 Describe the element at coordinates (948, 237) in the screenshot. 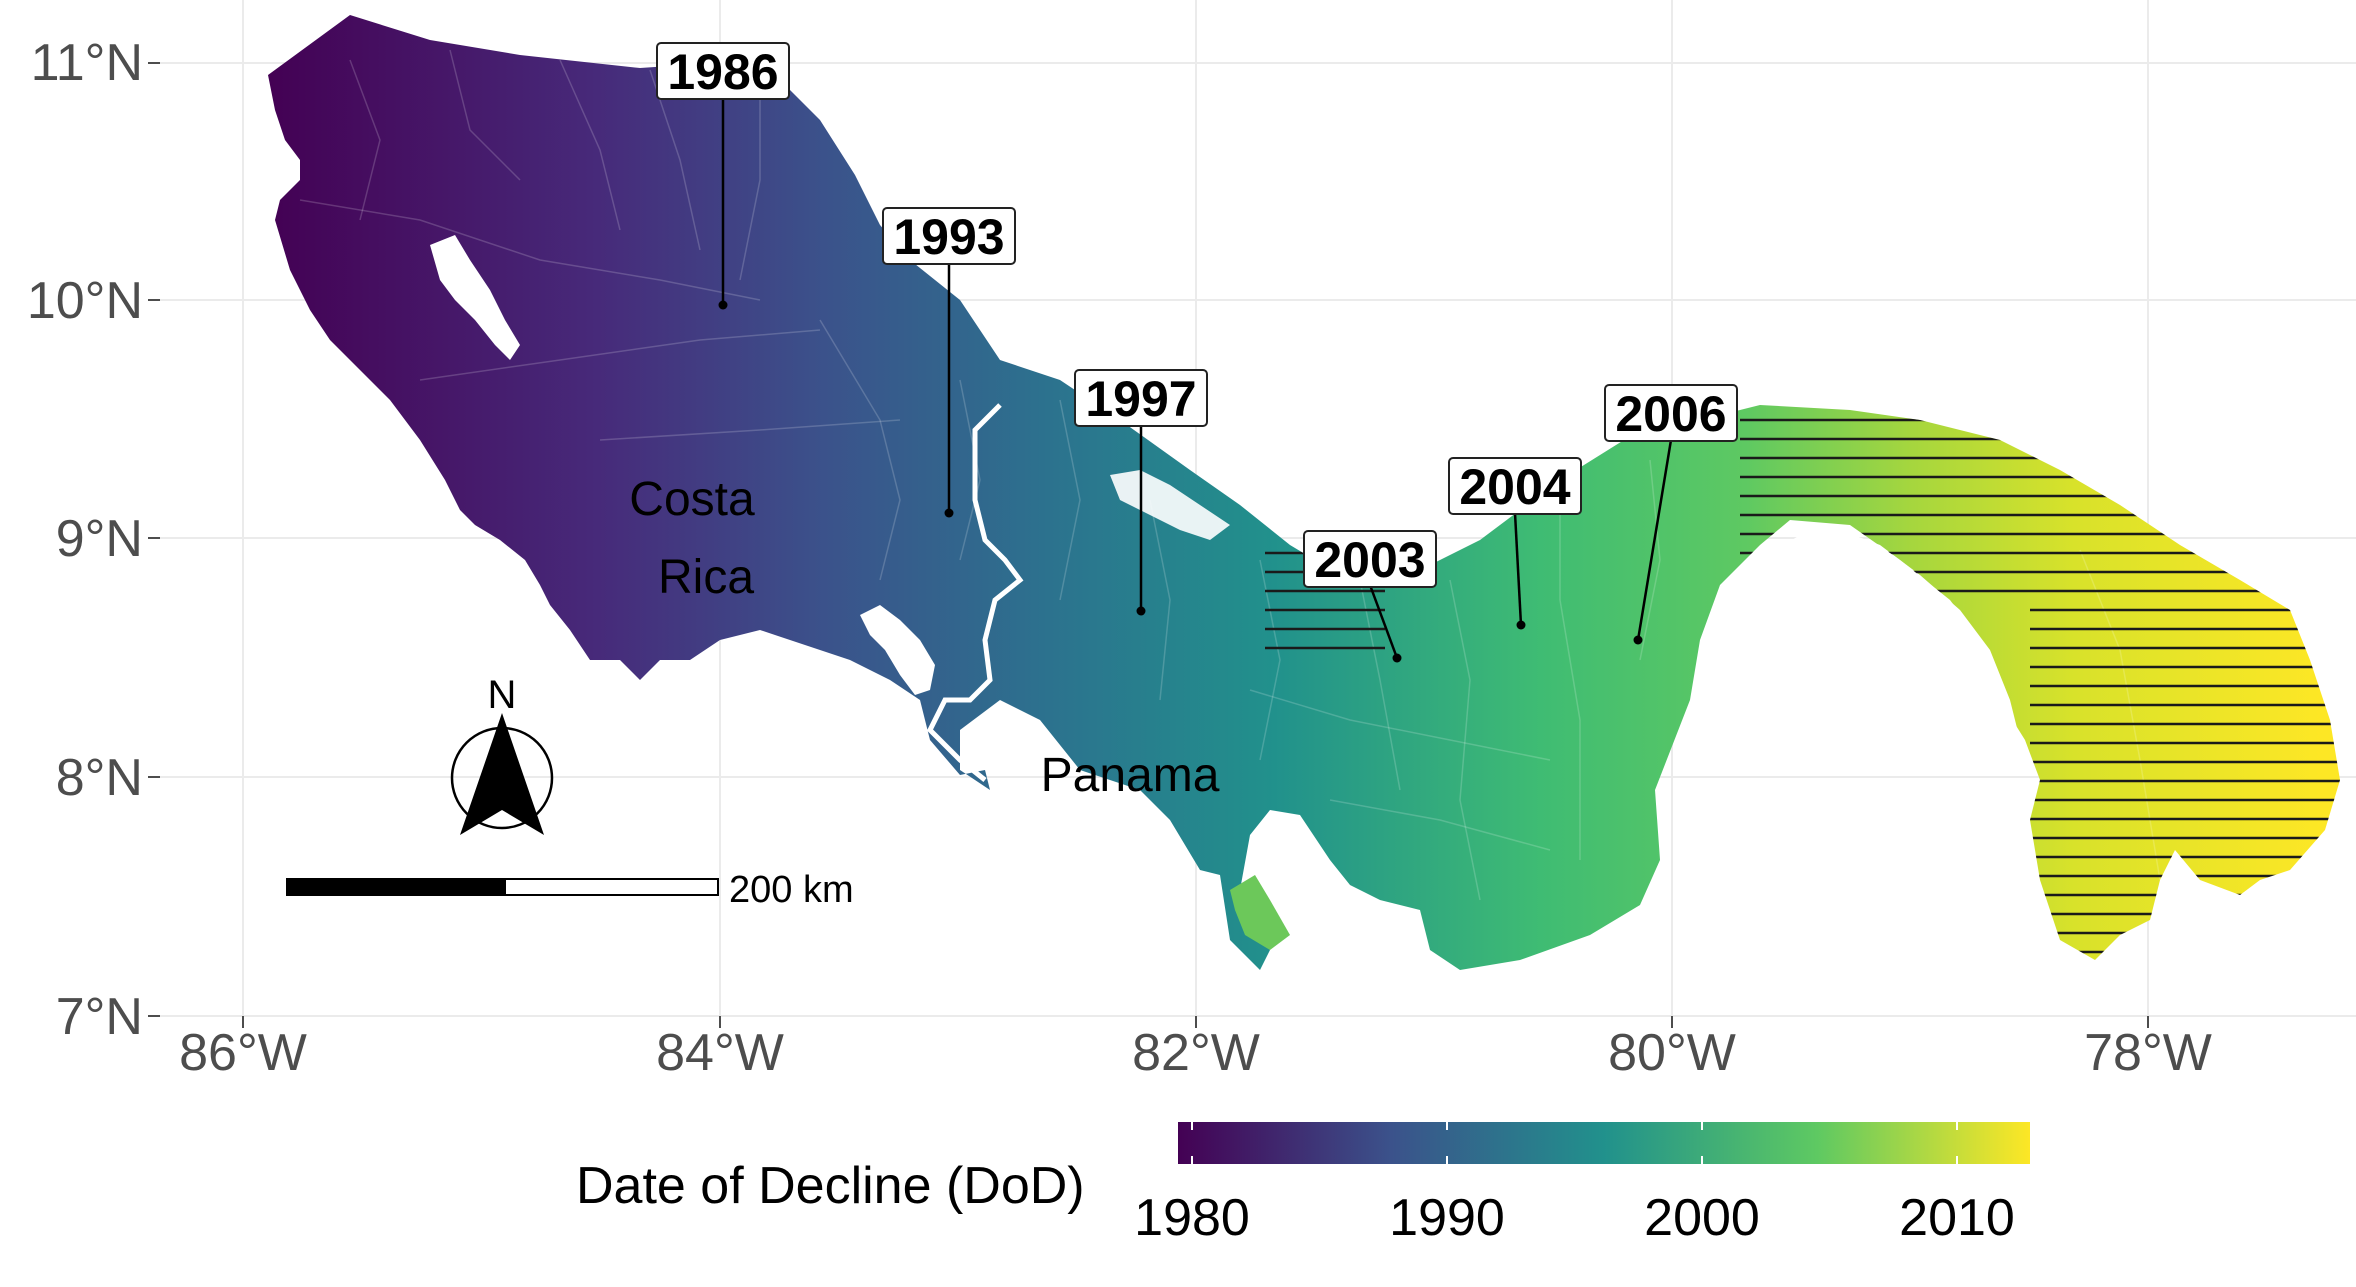

I see `annotation-label-1993: 1993` at that location.